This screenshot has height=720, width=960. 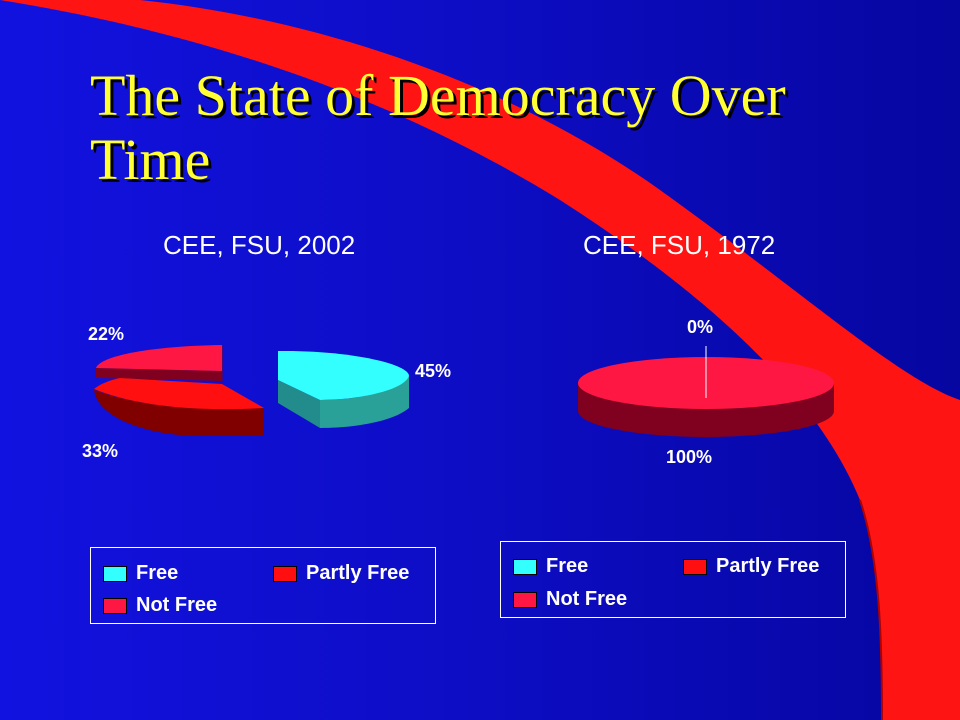 I want to click on pie-slice-not-free, so click(x=159, y=363).